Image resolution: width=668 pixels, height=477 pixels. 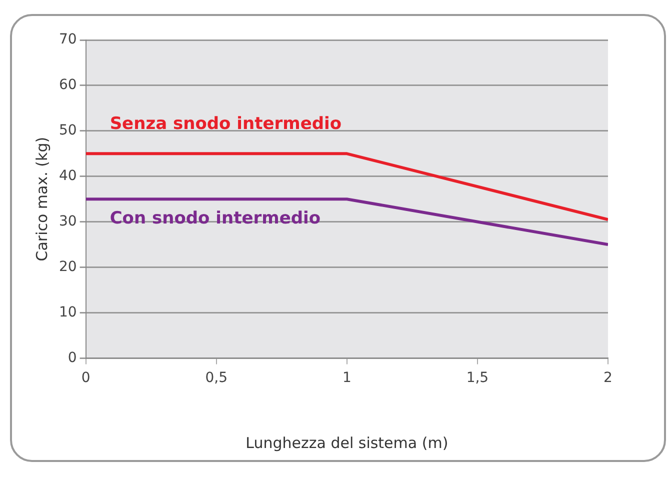 What do you see at coordinates (67, 85) in the screenshot?
I see `y-tick-label: 60` at bounding box center [67, 85].